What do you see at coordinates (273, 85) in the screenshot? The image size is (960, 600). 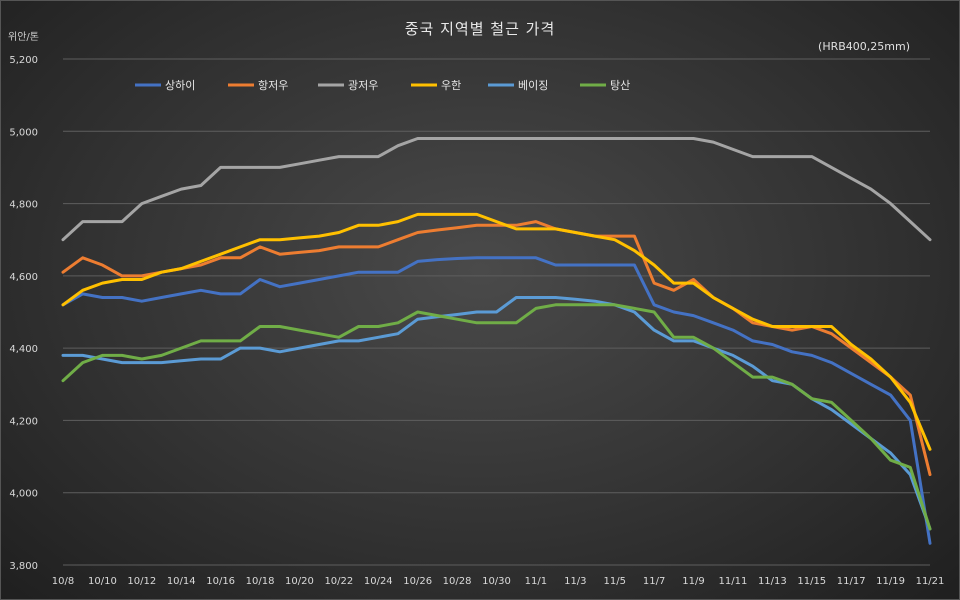 I see `legend-label: 항저우` at bounding box center [273, 85].